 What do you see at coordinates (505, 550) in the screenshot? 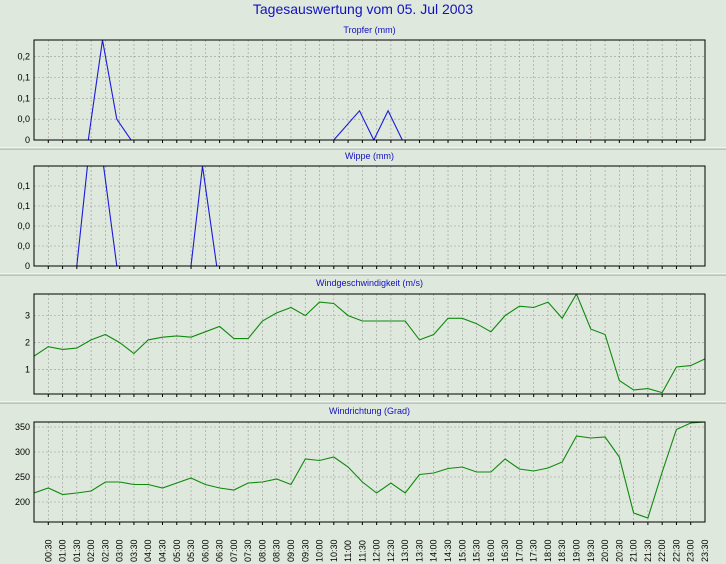
I see `x-tick-label: 16:30` at bounding box center [505, 550].